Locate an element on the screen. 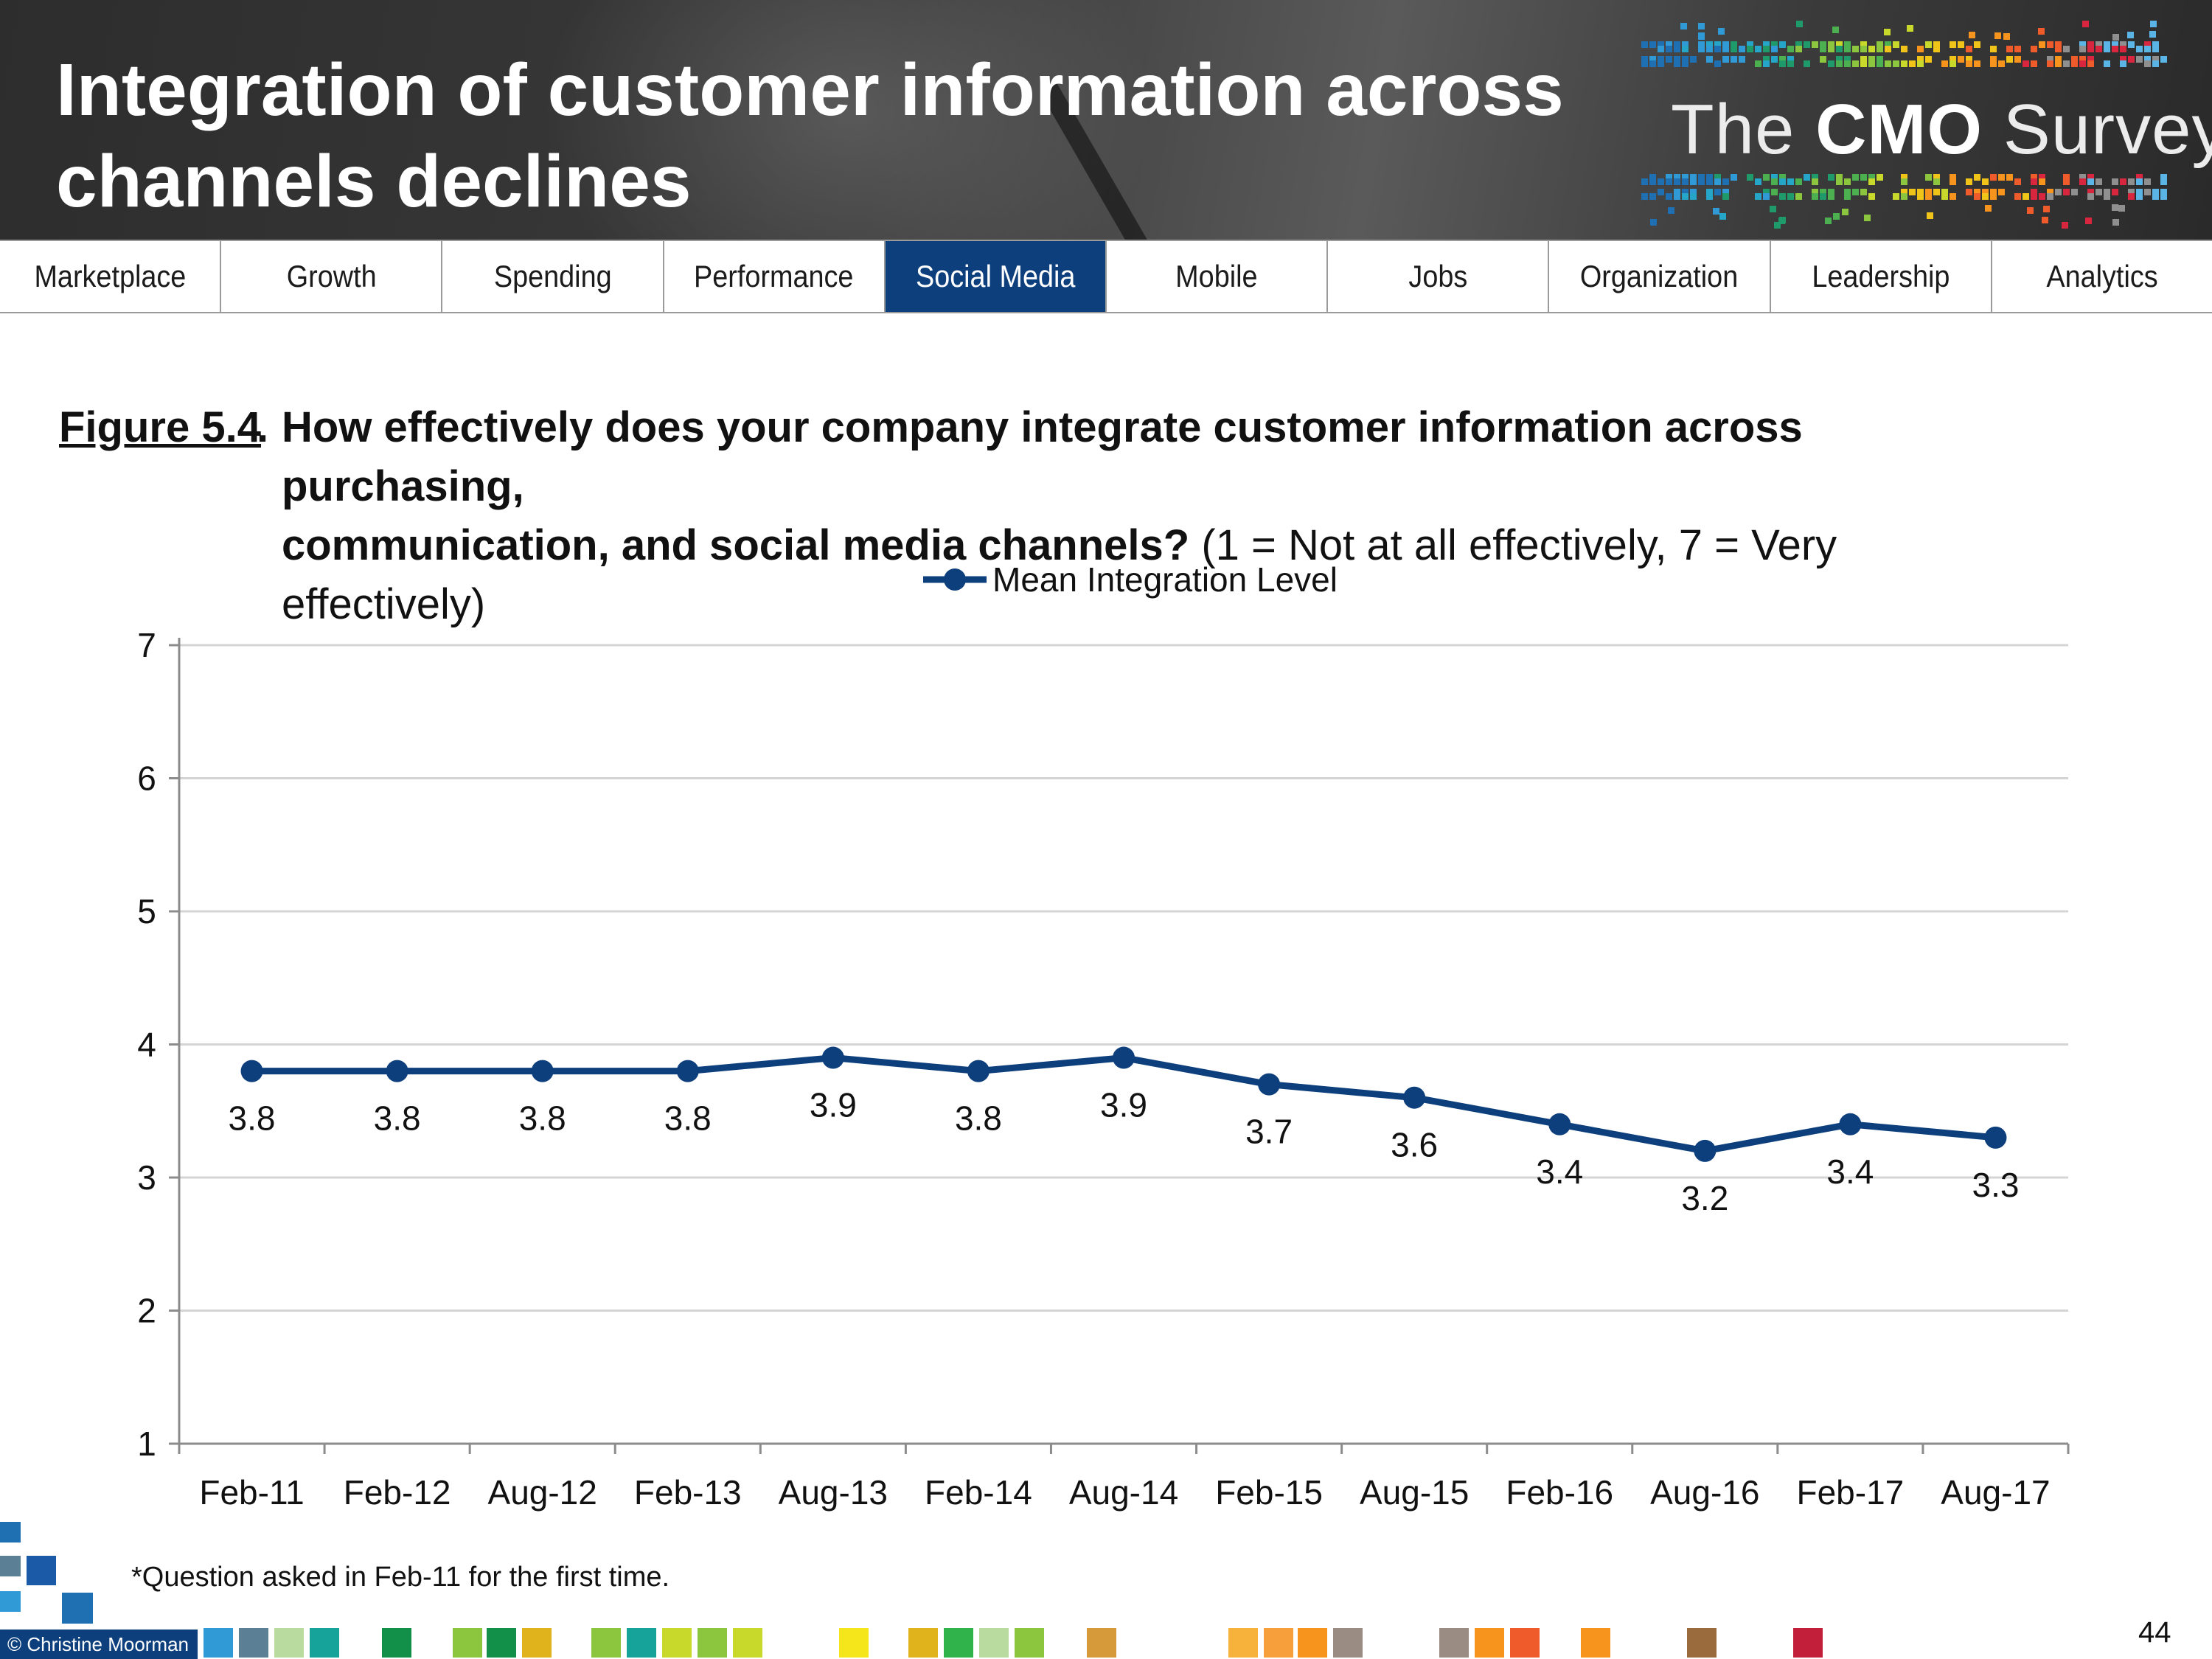  tab-social-media: Social Media is located at coordinates (996, 276).